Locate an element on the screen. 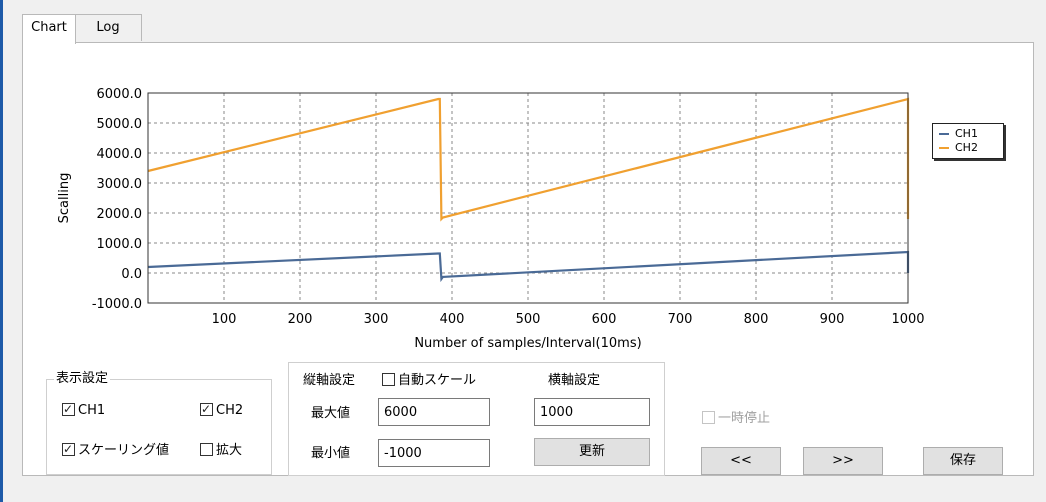  vertical-axis-title: 縦軸設定 is located at coordinates (329, 380).